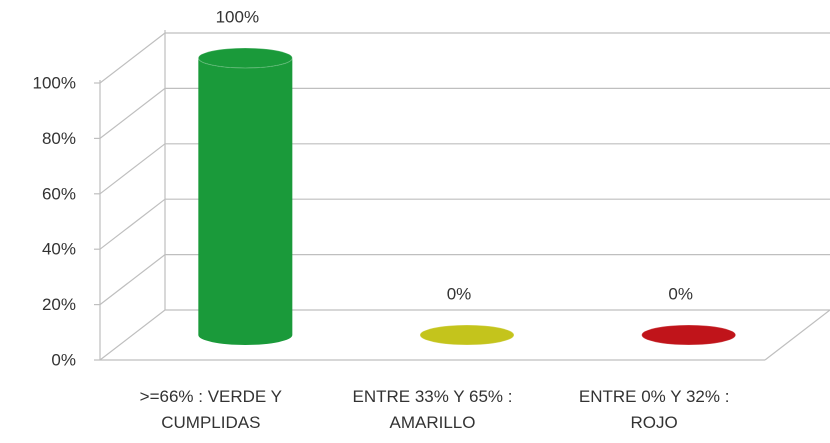 The height and width of the screenshot is (443, 830). What do you see at coordinates (432, 409) in the screenshot?
I see `x-tick-label: ENTRE 33% Y 65% : AMARILLO` at bounding box center [432, 409].